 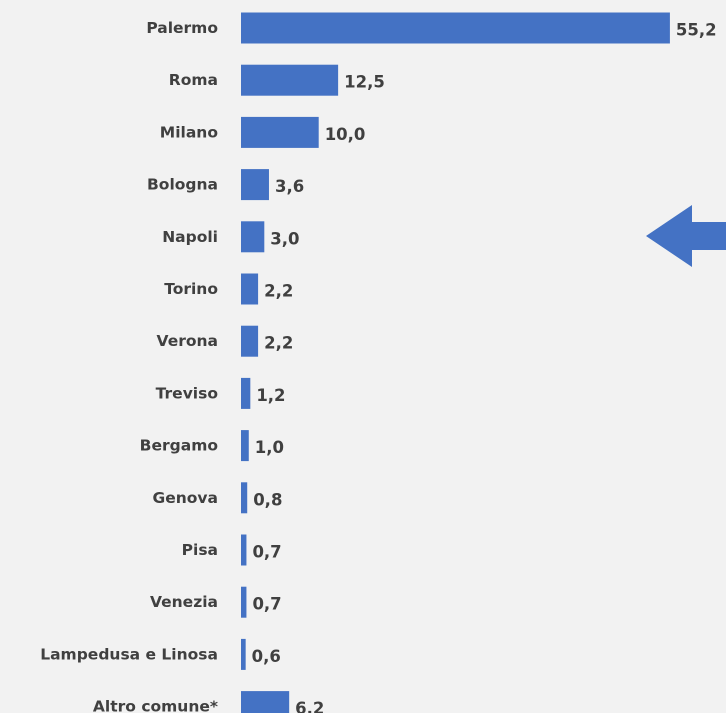 What do you see at coordinates (244, 602) in the screenshot?
I see `bar-venezia` at bounding box center [244, 602].